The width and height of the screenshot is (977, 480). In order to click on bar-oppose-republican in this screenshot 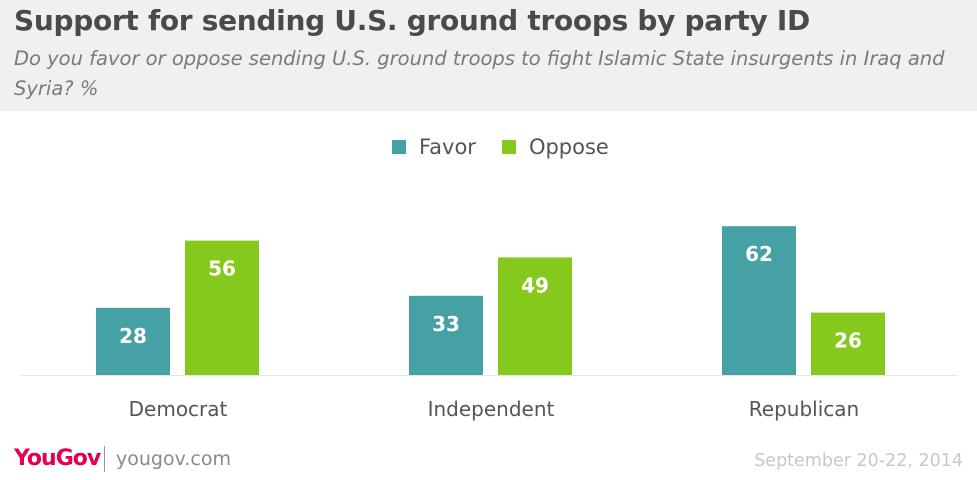, I will do `click(848, 343)`.